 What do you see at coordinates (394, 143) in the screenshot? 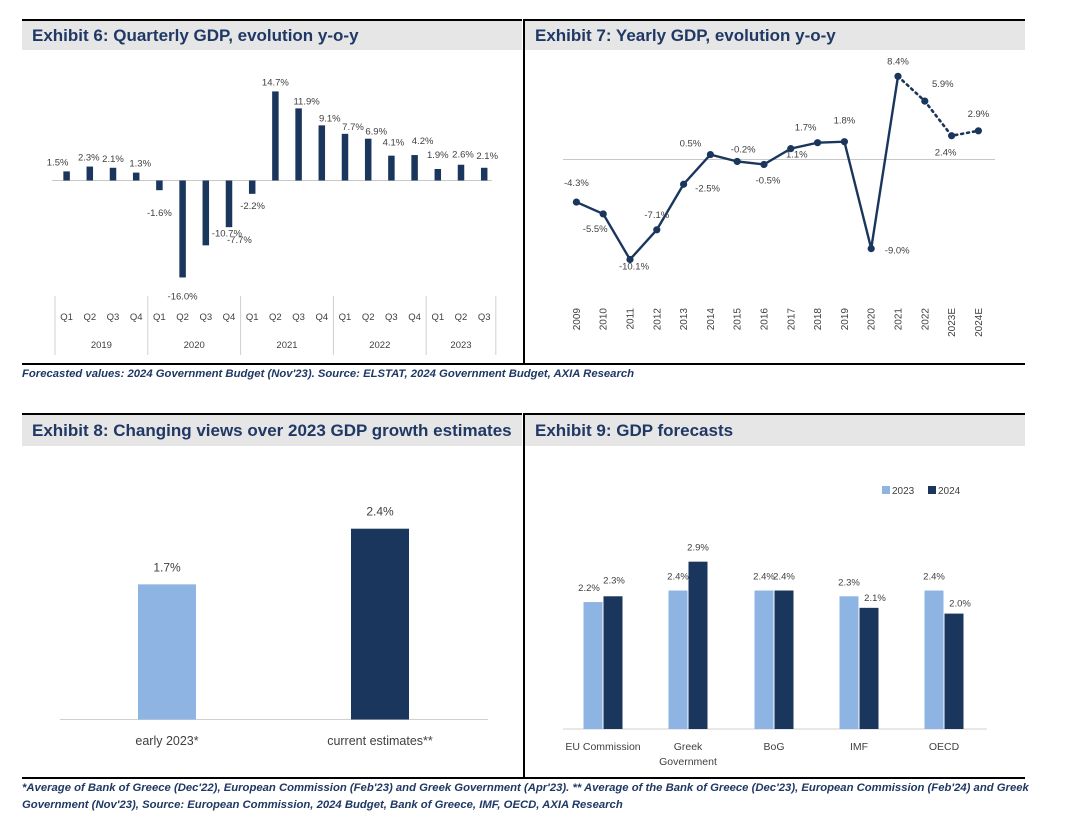
I see `data-label-14: 4.1%` at bounding box center [394, 143].